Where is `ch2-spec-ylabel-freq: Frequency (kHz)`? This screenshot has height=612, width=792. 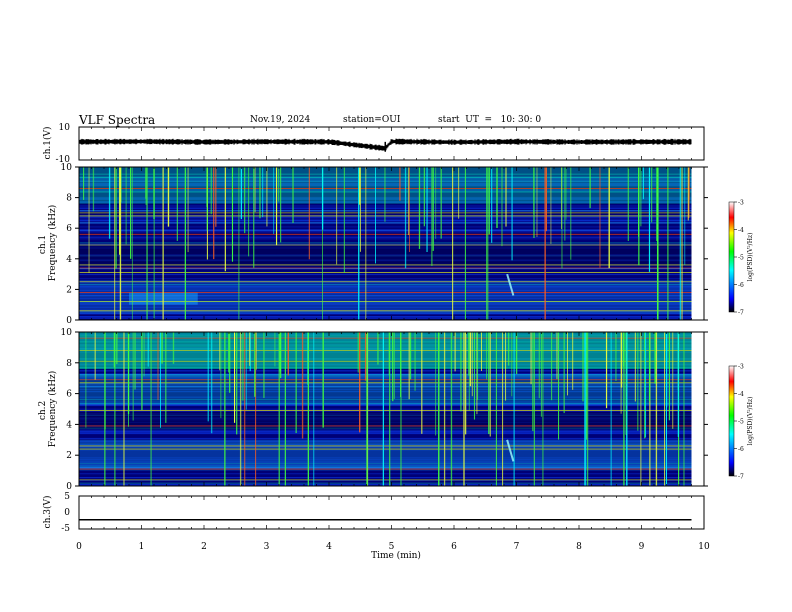
ch2-spec-ylabel-freq: Frequency (kHz) is located at coordinates (52, 409).